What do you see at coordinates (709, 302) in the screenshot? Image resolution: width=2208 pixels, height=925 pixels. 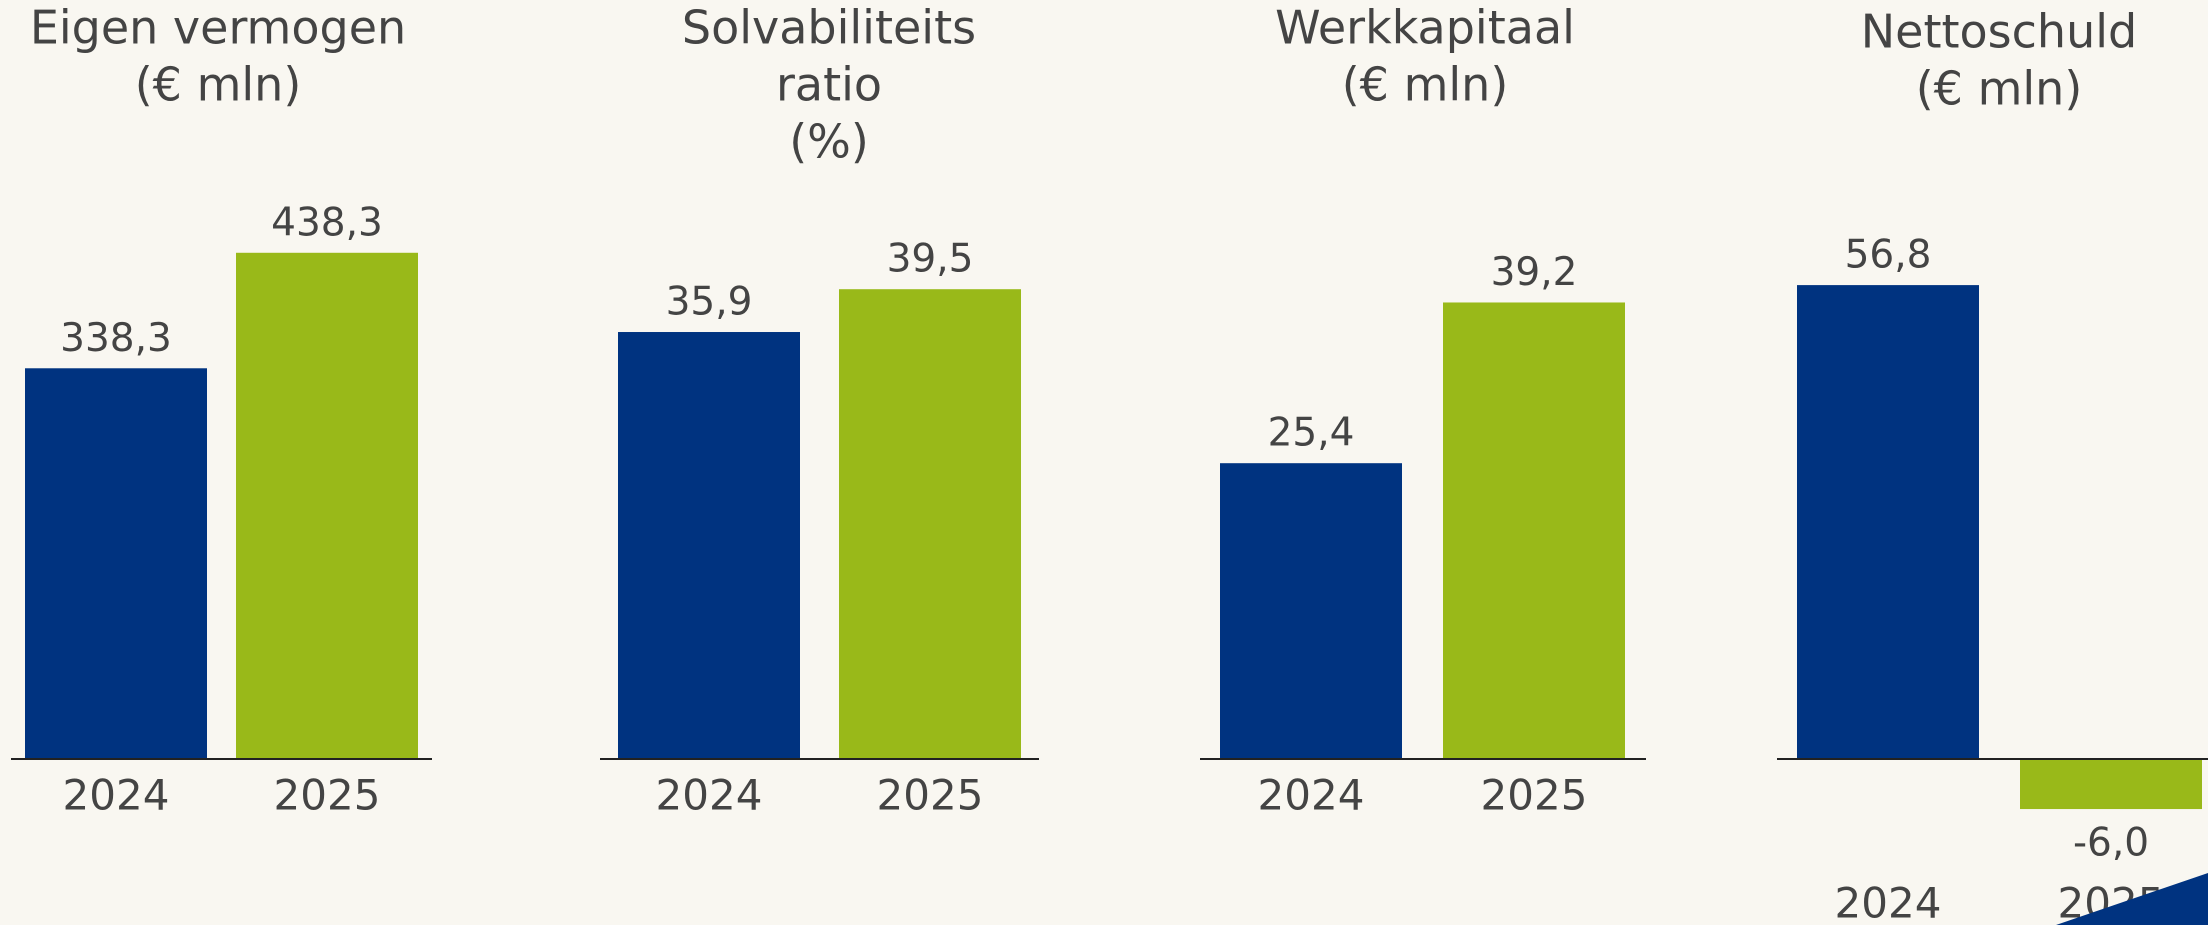 I see `value-label: 35,9` at bounding box center [709, 302].